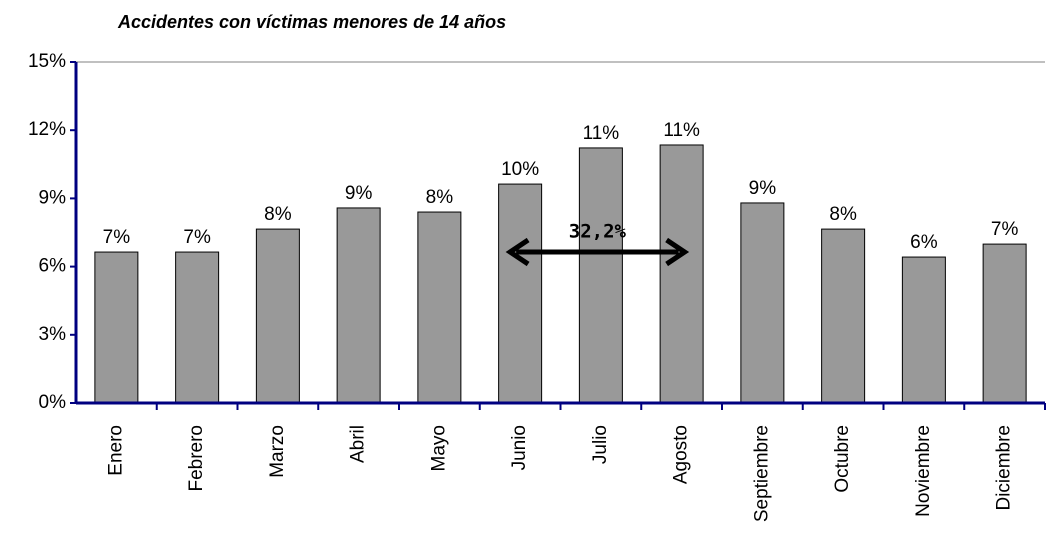 Image resolution: width=1047 pixels, height=554 pixels. What do you see at coordinates (53, 197) in the screenshot?
I see `y-tick-label: 9%` at bounding box center [53, 197].